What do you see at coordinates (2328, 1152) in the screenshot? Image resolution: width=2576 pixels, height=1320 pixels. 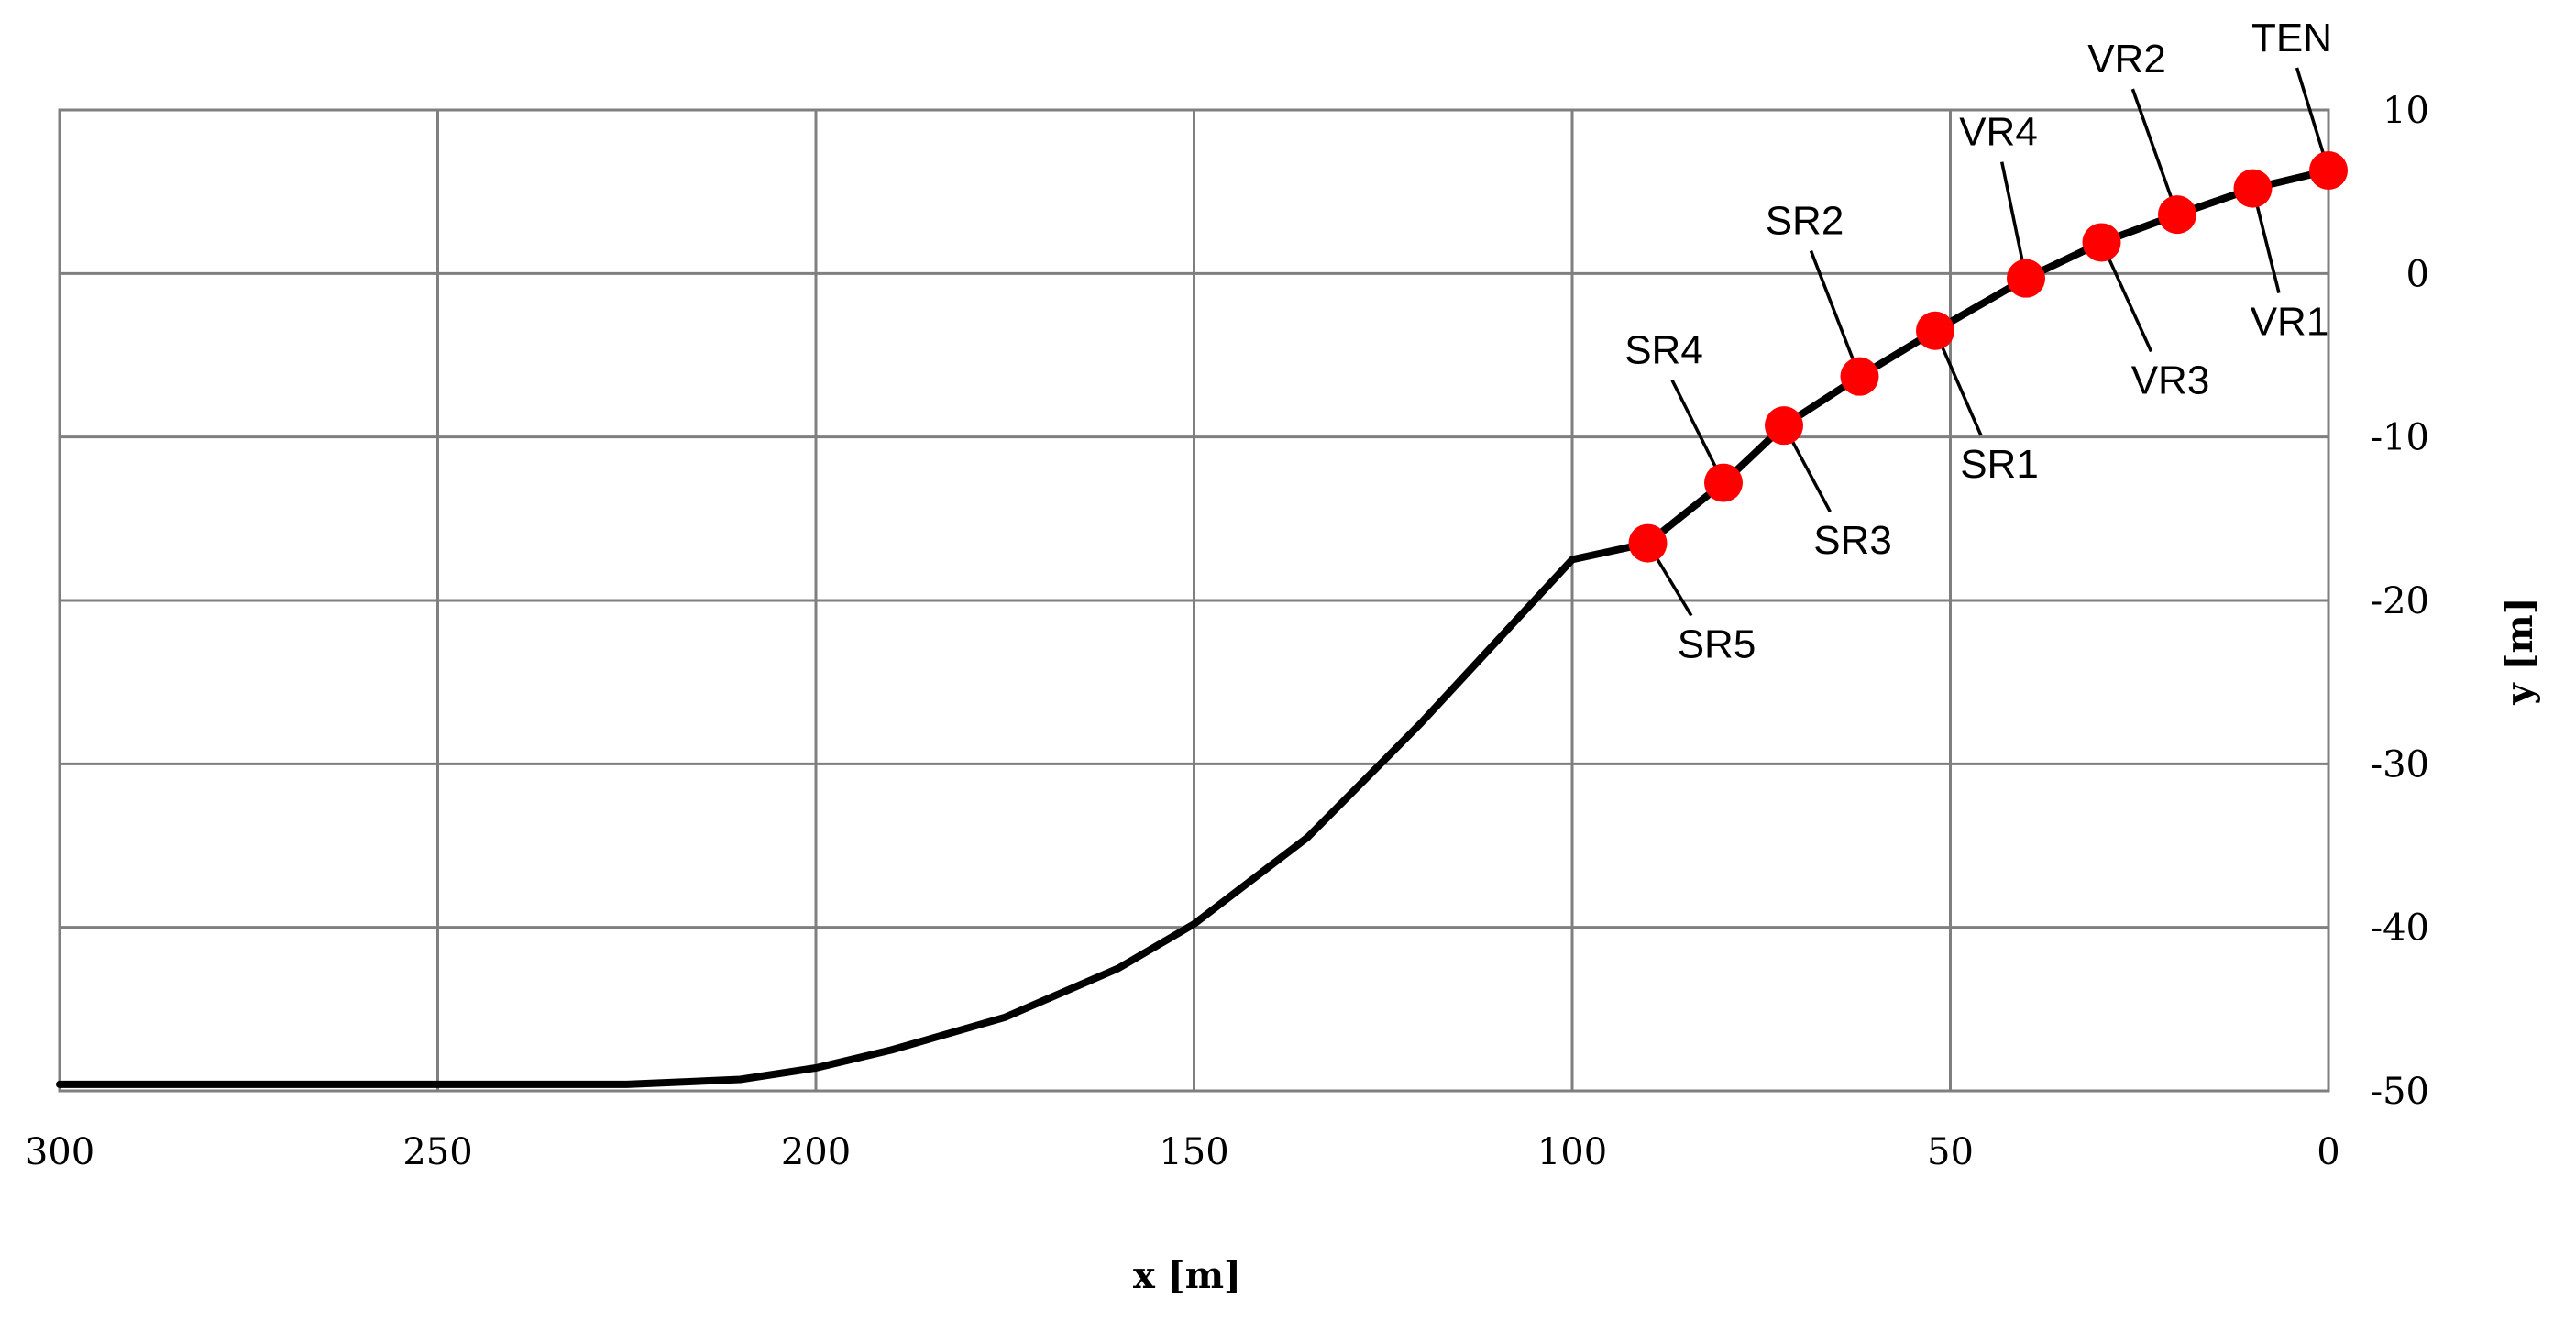 I see `x-tick-label: 0` at bounding box center [2328, 1152].